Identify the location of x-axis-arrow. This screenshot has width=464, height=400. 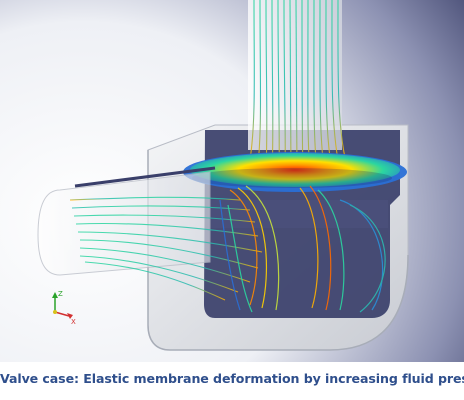
(70, 316).